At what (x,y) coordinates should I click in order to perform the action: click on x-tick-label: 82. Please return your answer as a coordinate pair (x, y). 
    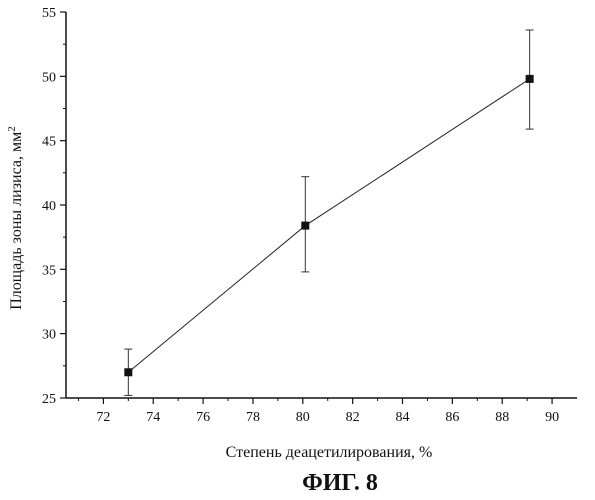
    Looking at the image, I should click on (353, 417).